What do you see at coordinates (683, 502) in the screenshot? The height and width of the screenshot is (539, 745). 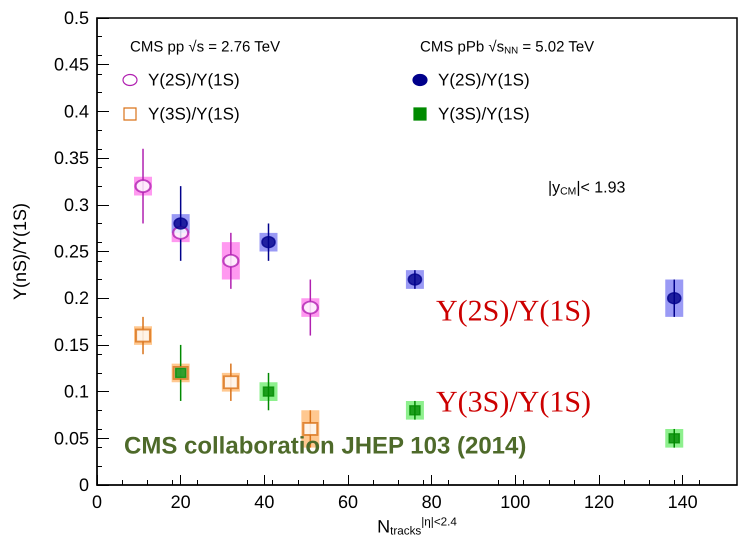 I see `x-tick-label: 140` at bounding box center [683, 502].